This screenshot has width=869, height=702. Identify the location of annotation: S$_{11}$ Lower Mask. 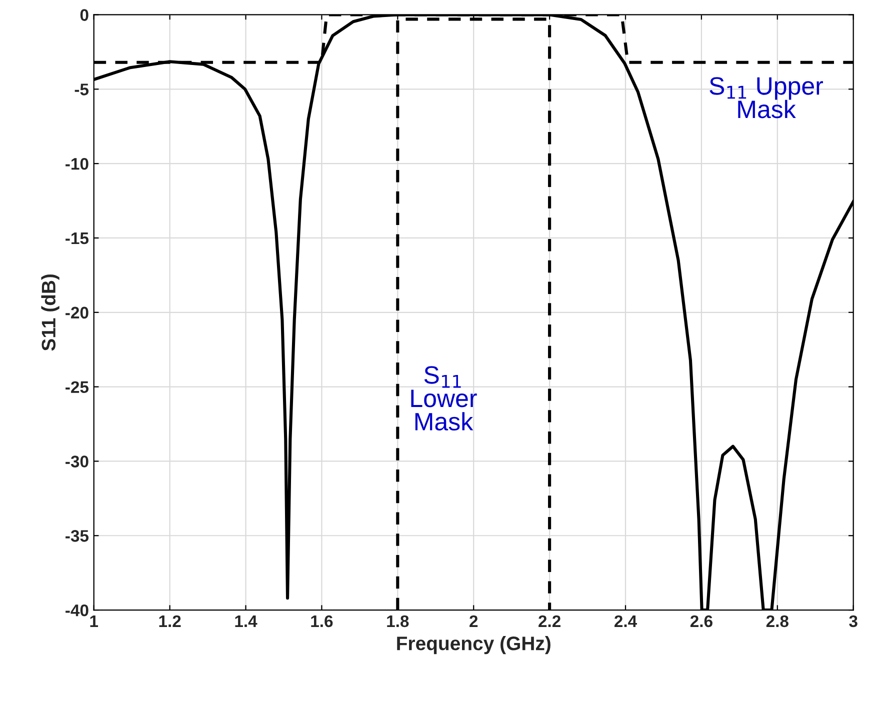
(444, 398).